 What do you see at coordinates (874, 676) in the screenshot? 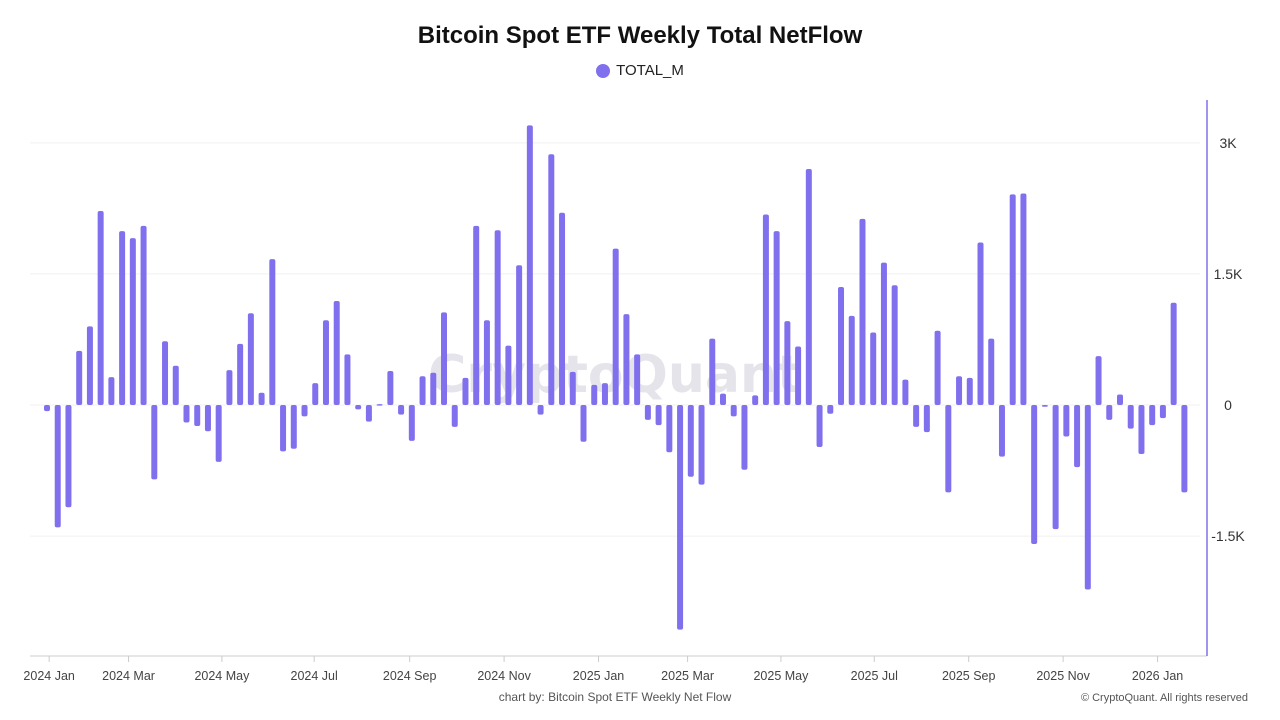
I see `x-tick-label: 2025 Jul` at bounding box center [874, 676].